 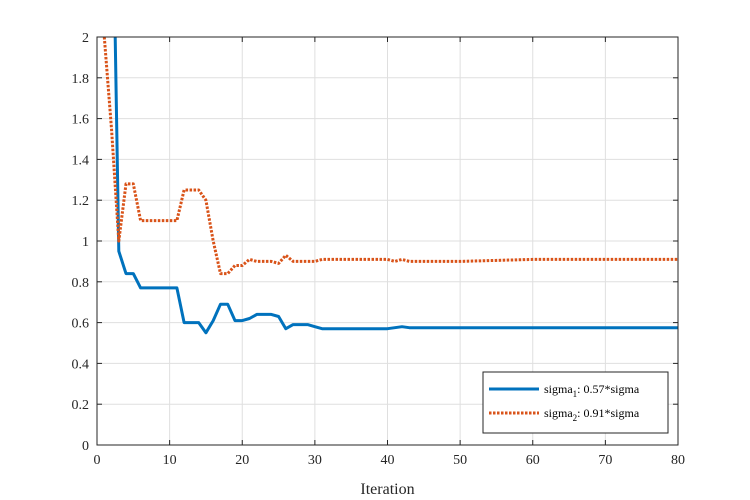 I want to click on y-tick-label: 0.6, so click(x=81, y=324).